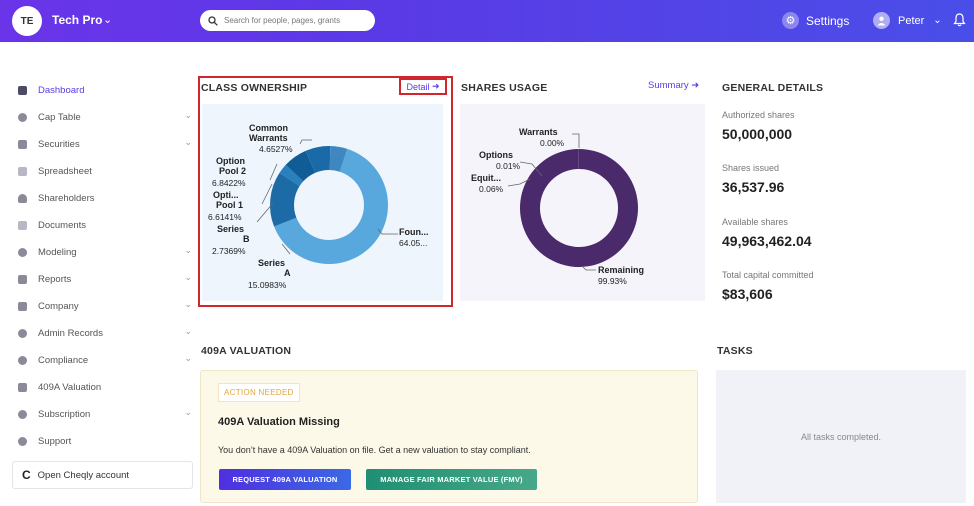 The width and height of the screenshot is (974, 506). Describe the element at coordinates (268, 133) in the screenshot. I see `label-common-warrants: Common Warrants` at that location.